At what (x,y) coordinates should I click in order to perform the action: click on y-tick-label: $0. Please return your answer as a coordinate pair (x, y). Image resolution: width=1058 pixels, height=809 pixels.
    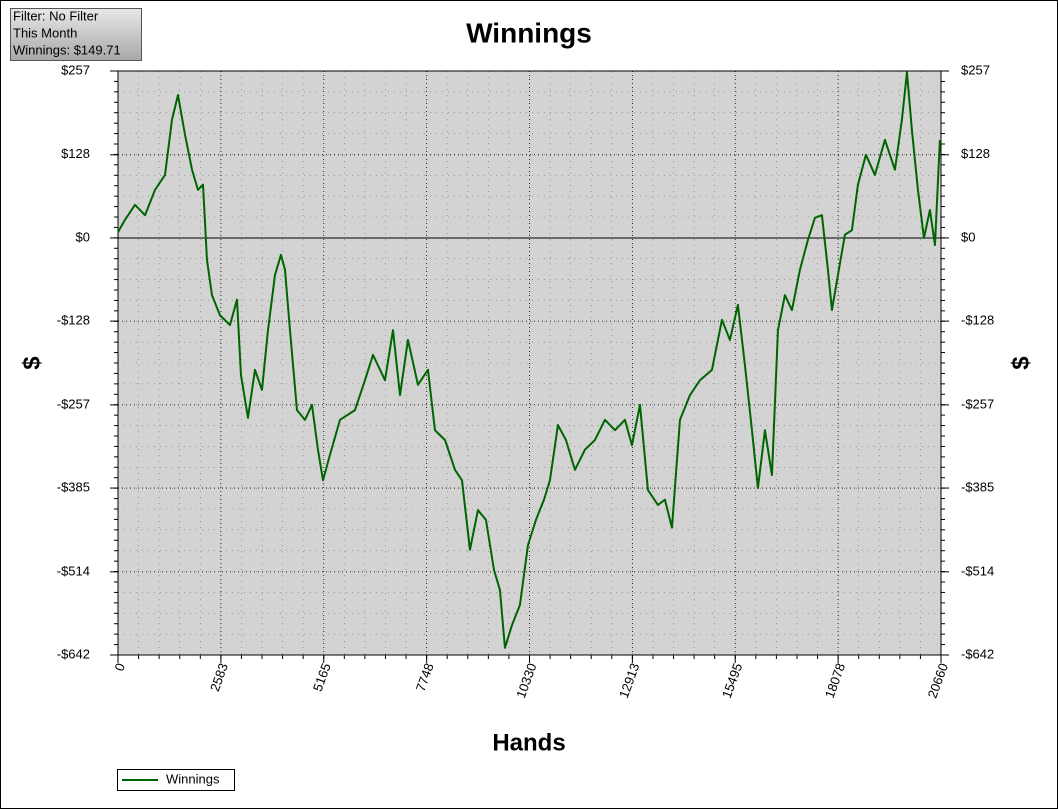
    Looking at the image, I should click on (83, 236).